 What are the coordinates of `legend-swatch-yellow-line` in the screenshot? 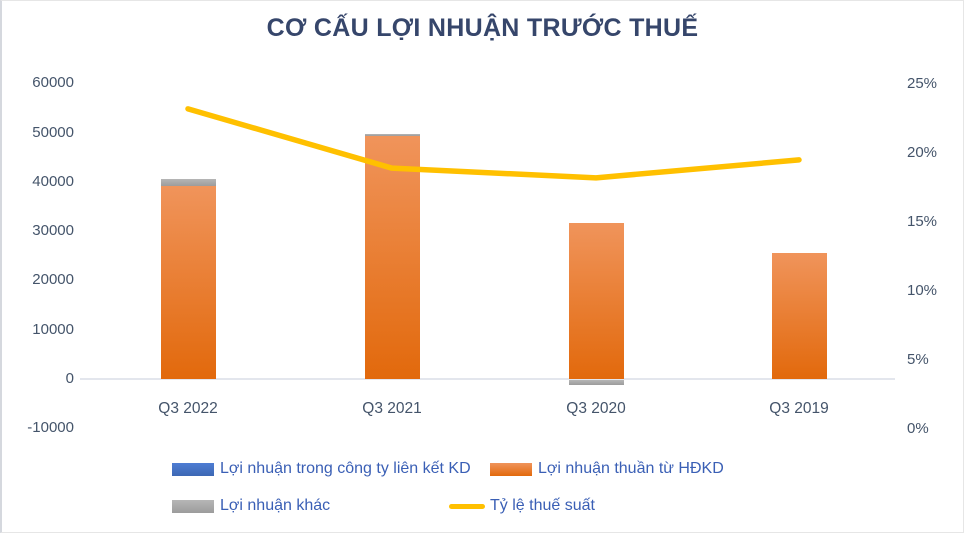 It's located at (467, 506).